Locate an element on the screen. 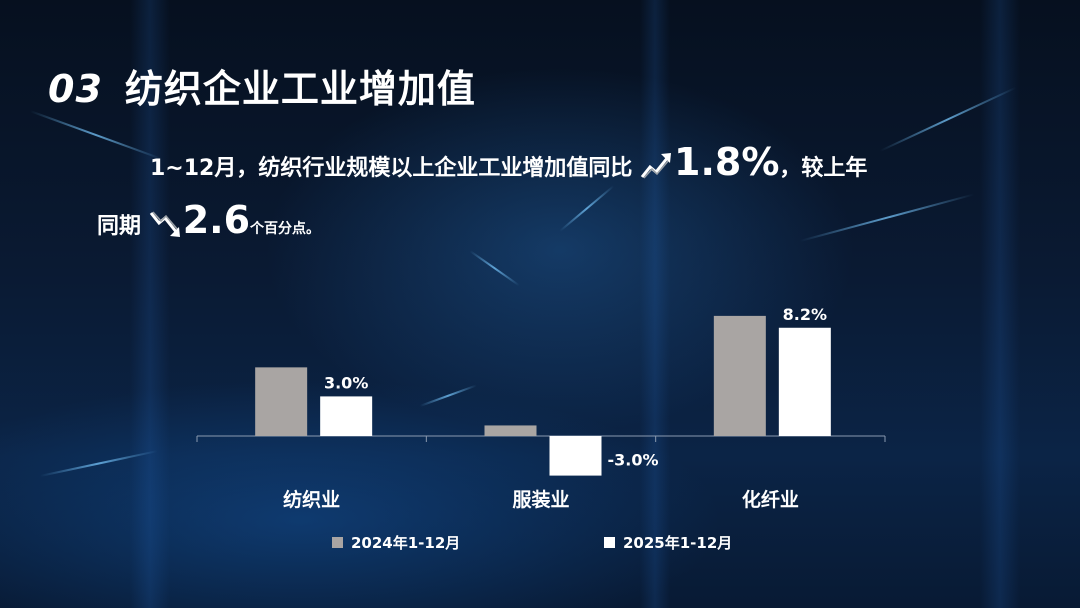 This screenshot has height=608, width=1080. section-number: 03 is located at coordinates (75, 89).